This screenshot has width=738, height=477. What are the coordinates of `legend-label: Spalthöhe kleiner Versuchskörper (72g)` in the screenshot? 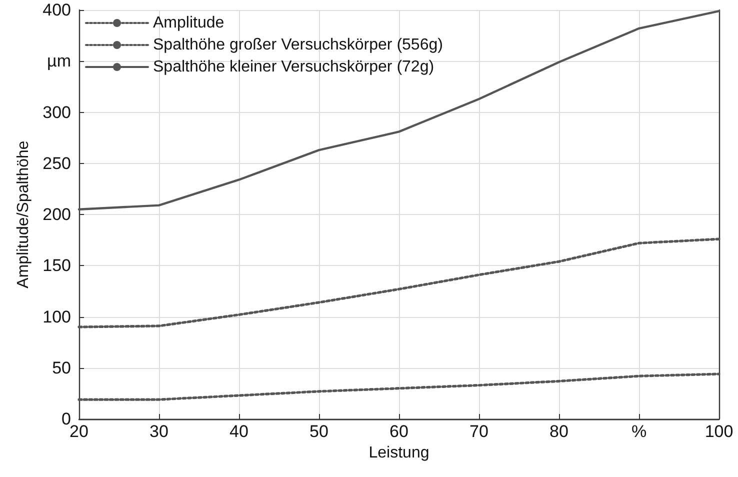 It's located at (293, 67).